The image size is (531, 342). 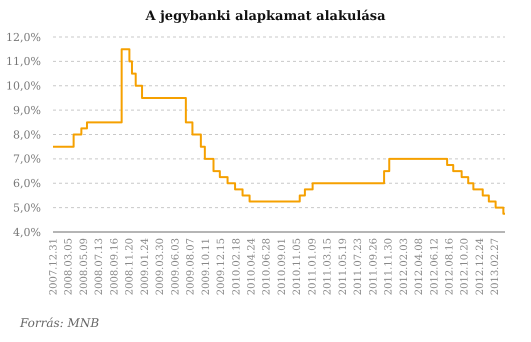 What do you see at coordinates (343, 267) in the screenshot?
I see `x-tick-label: 2011.05.19` at bounding box center [343, 267].